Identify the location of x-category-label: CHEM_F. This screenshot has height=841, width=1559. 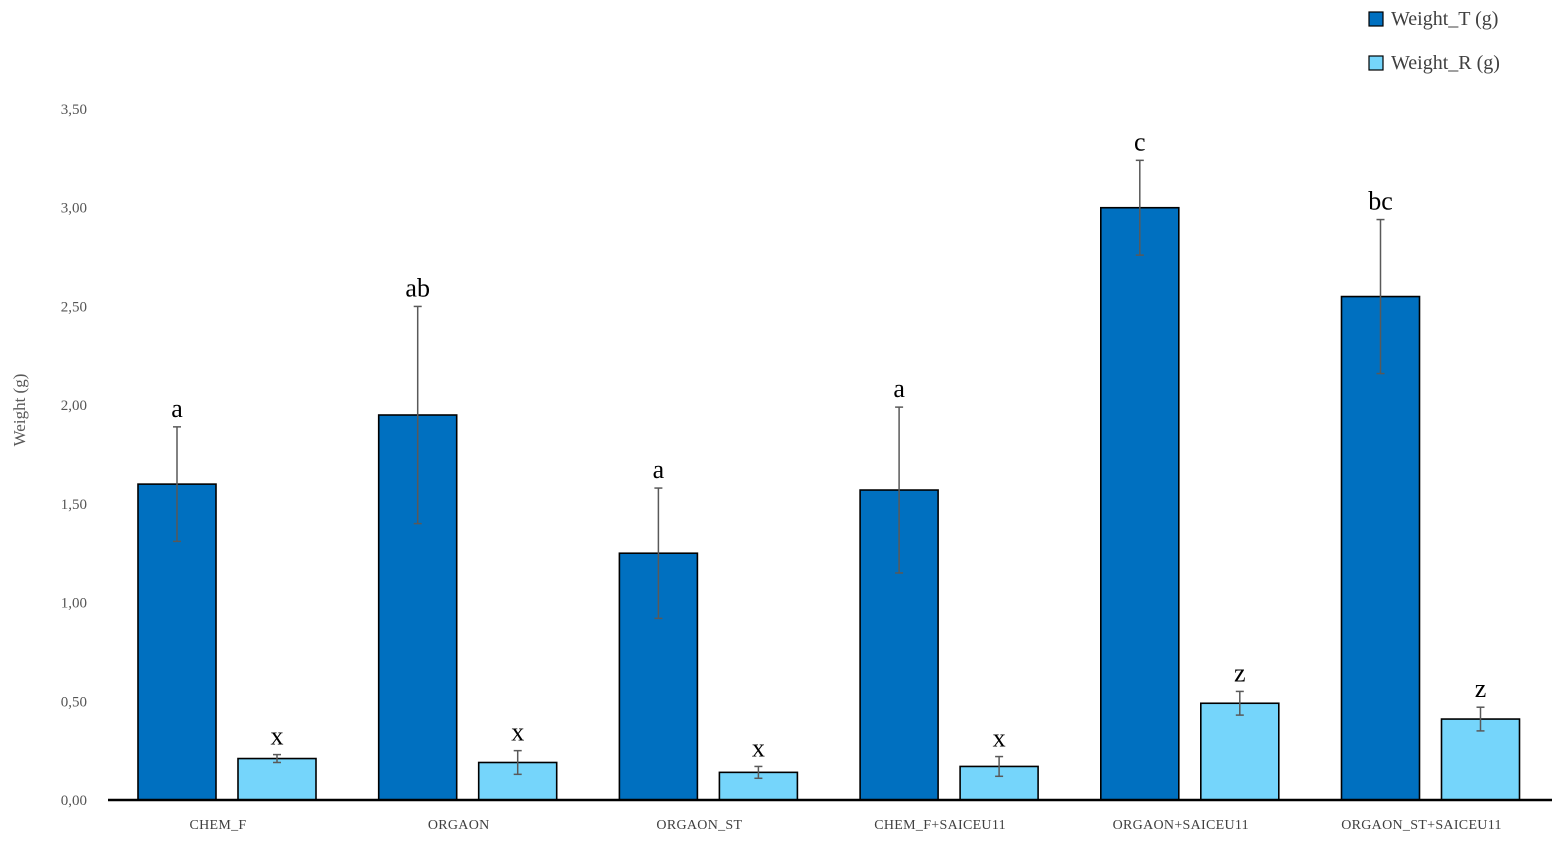
(217, 825).